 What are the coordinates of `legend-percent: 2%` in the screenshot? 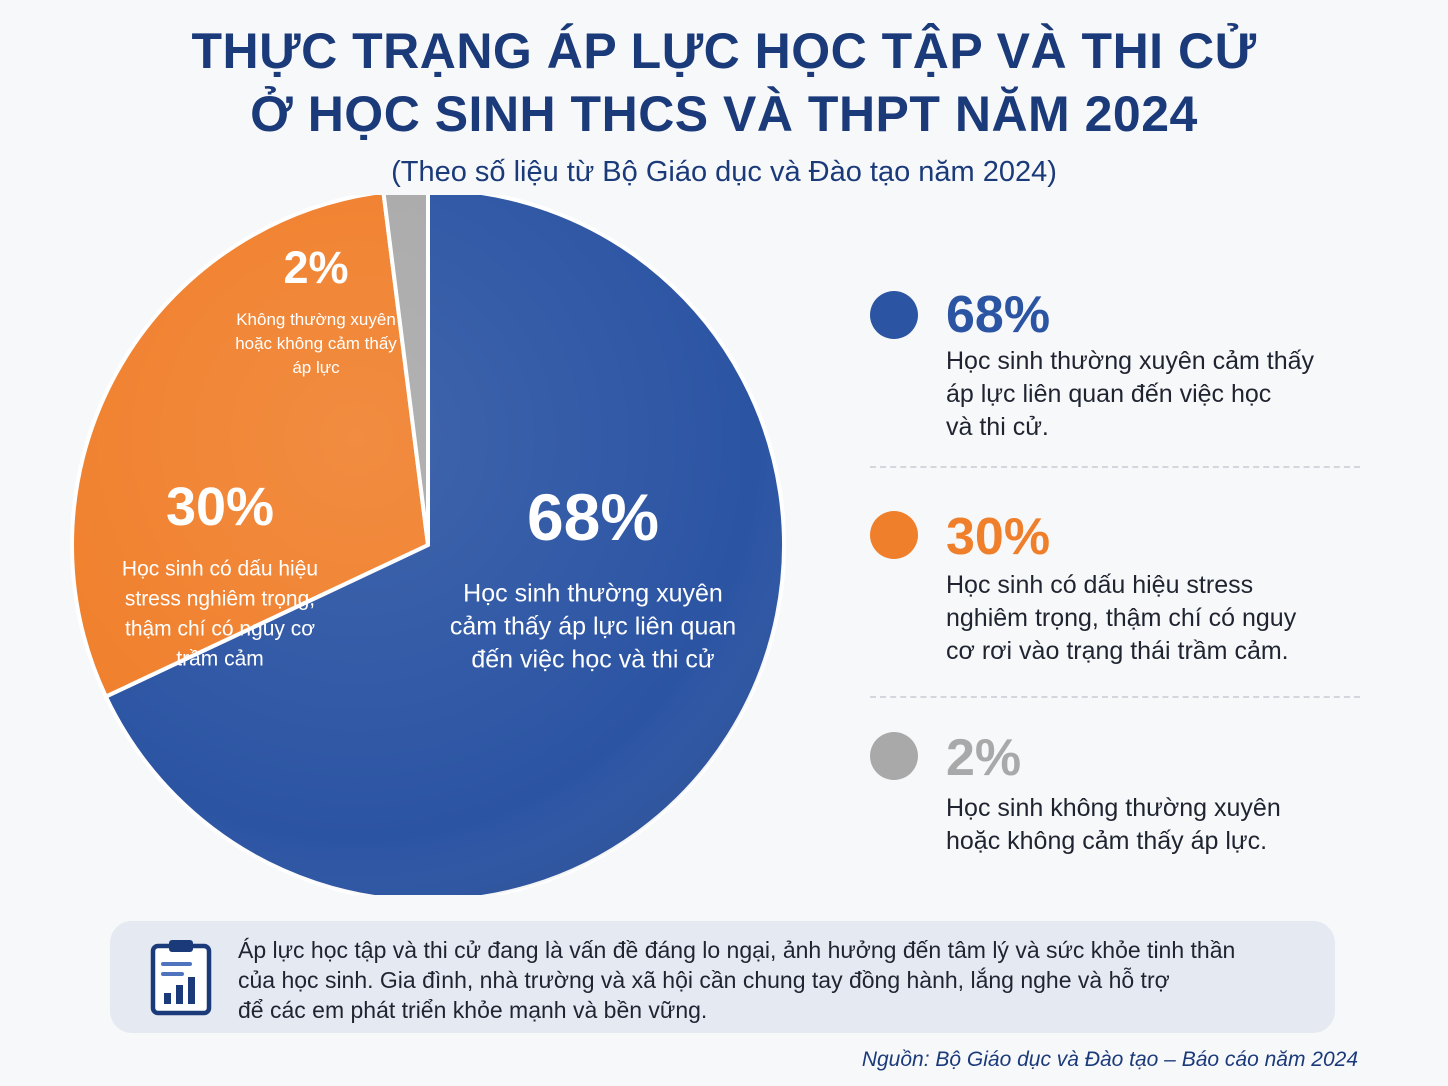 It's located at (984, 758).